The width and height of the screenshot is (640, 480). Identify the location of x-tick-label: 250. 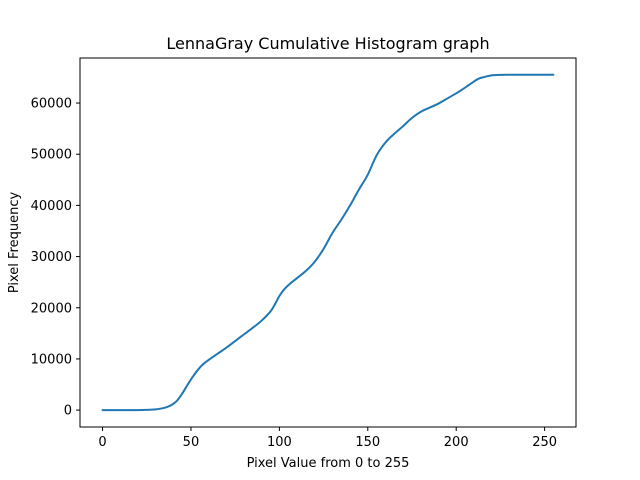
(544, 442).